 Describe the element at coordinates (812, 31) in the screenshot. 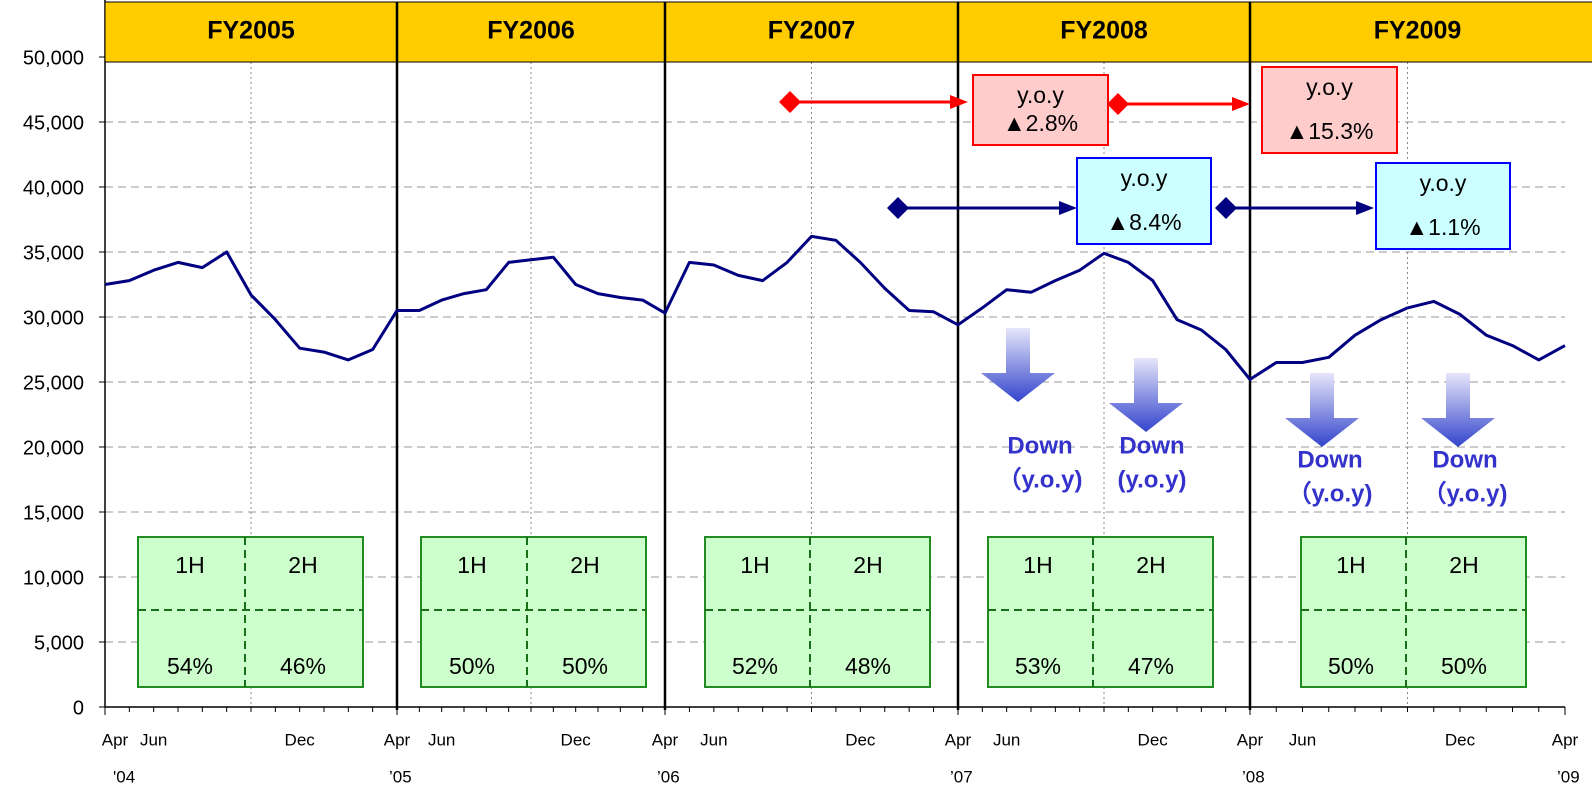

I see `fy-label: FY2007` at that location.